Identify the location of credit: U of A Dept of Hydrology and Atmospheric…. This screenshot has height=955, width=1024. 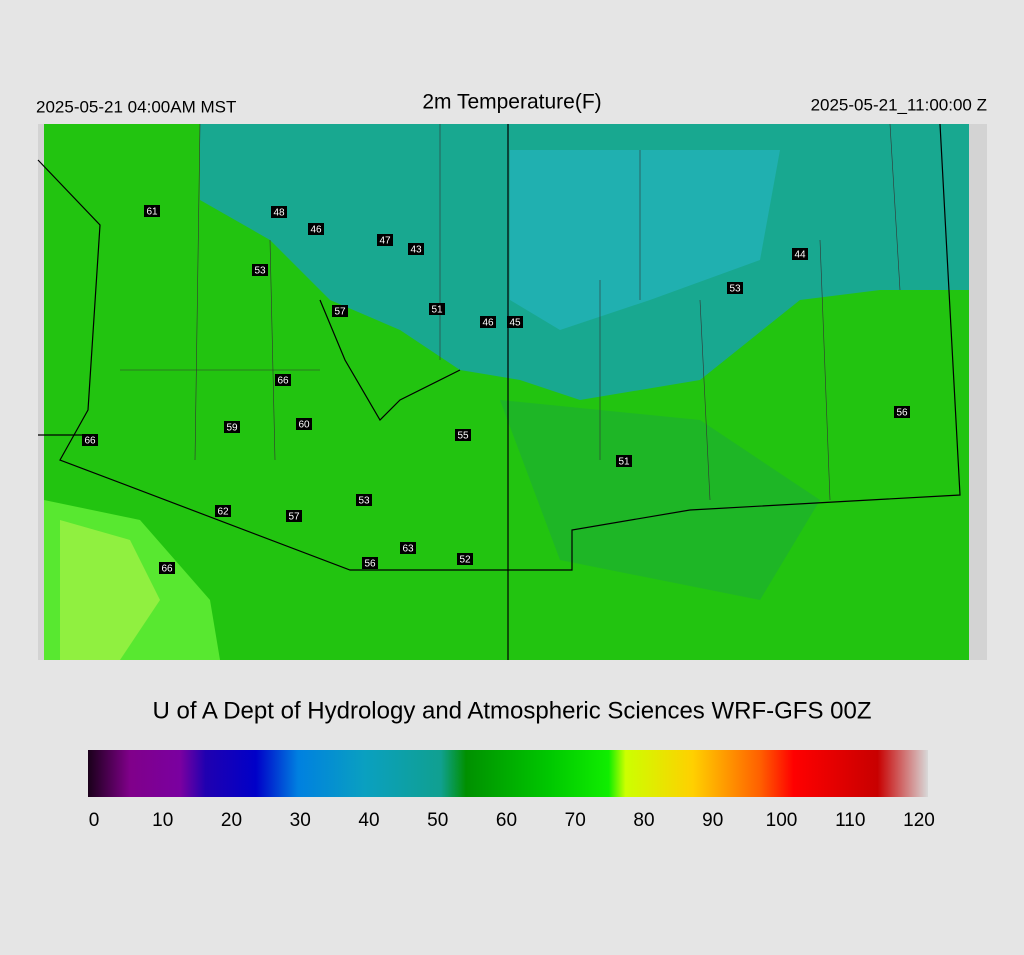
(512, 710).